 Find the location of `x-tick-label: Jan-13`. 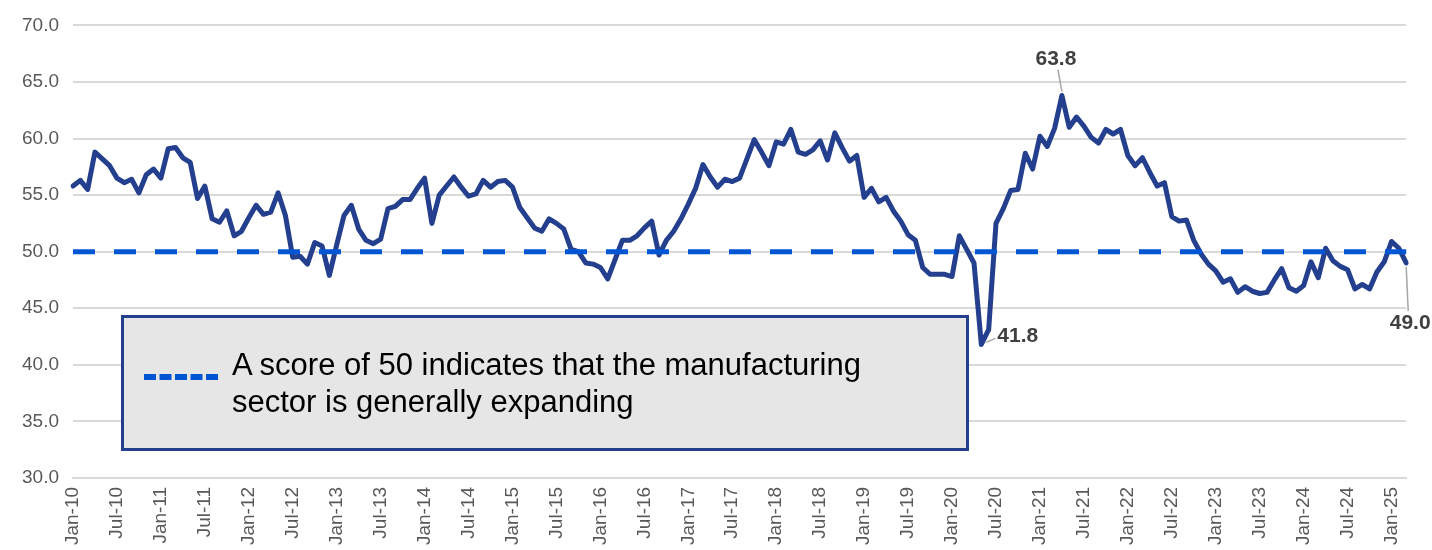

x-tick-label: Jan-13 is located at coordinates (335, 516).